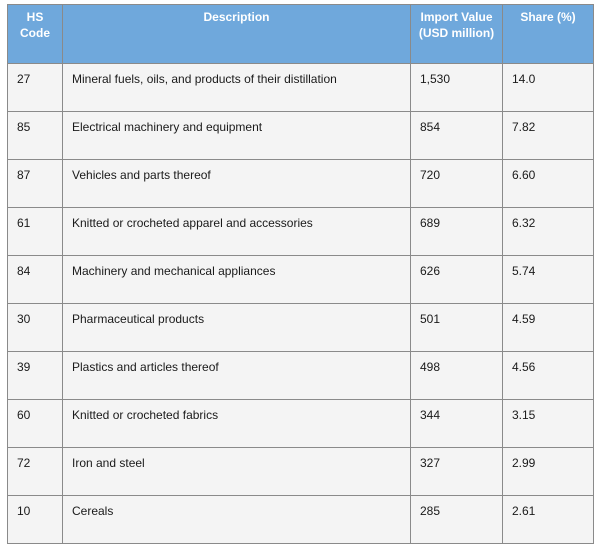  Describe the element at coordinates (236, 519) in the screenshot. I see `cell-description: Cereals` at that location.